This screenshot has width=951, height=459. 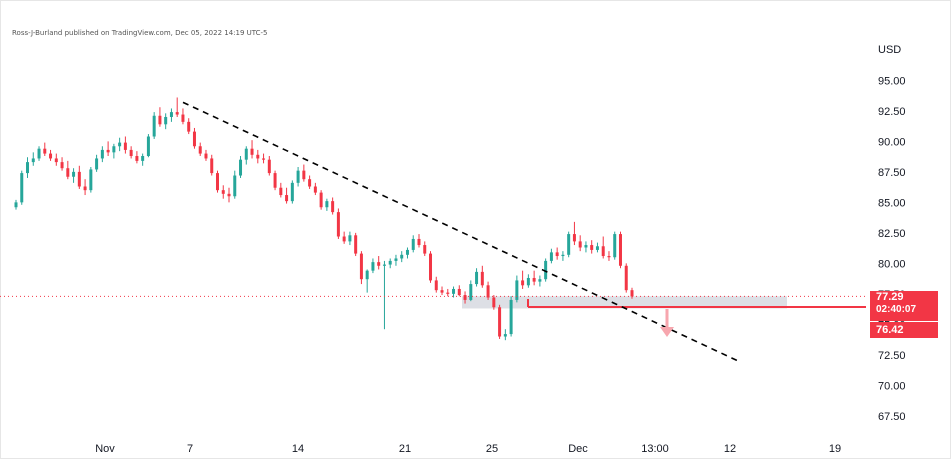 What do you see at coordinates (190, 449) in the screenshot?
I see `x-tick-label: 7` at bounding box center [190, 449].